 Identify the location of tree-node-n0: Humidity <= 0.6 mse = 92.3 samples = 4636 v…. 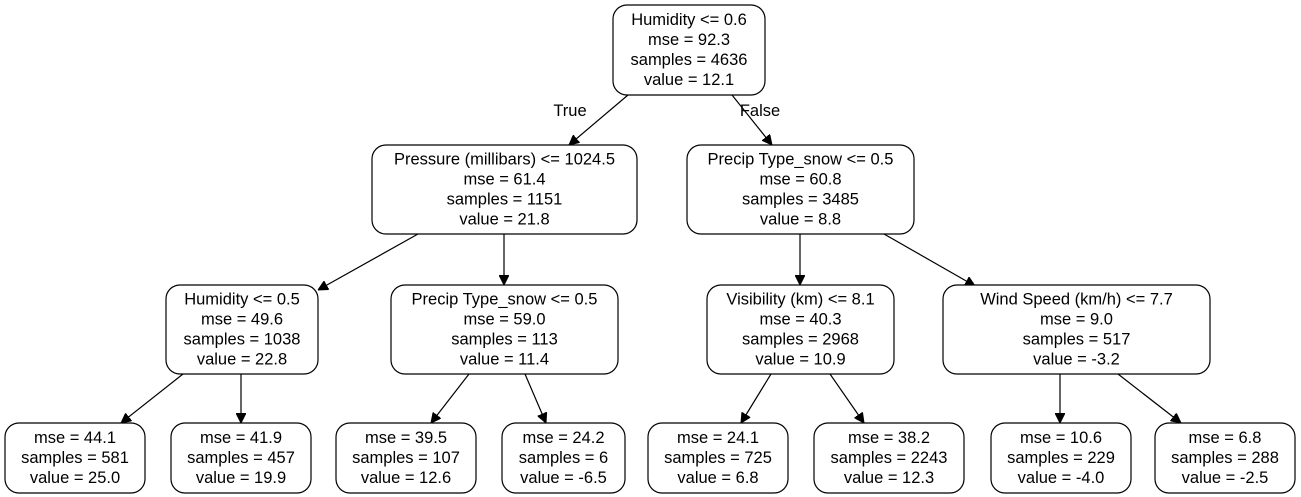
(689, 50).